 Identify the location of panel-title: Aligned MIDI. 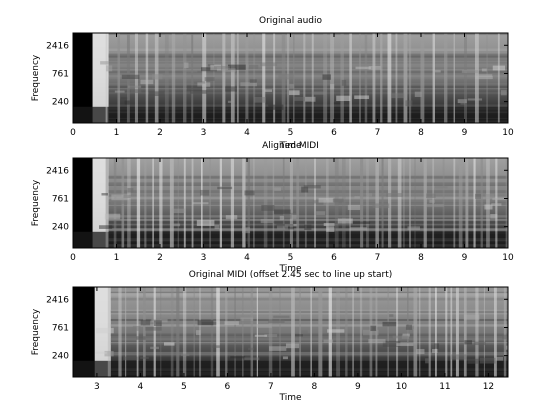
(290, 146).